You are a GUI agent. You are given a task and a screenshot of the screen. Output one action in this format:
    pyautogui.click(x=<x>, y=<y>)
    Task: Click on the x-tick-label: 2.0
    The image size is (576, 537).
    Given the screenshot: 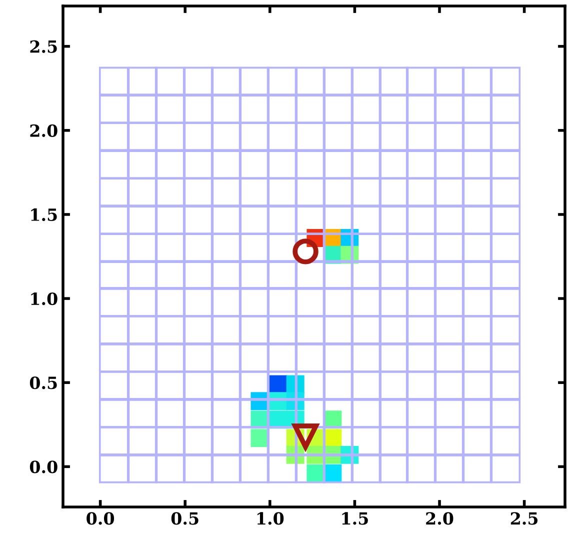 What is the action you would take?
    pyautogui.click(x=440, y=518)
    